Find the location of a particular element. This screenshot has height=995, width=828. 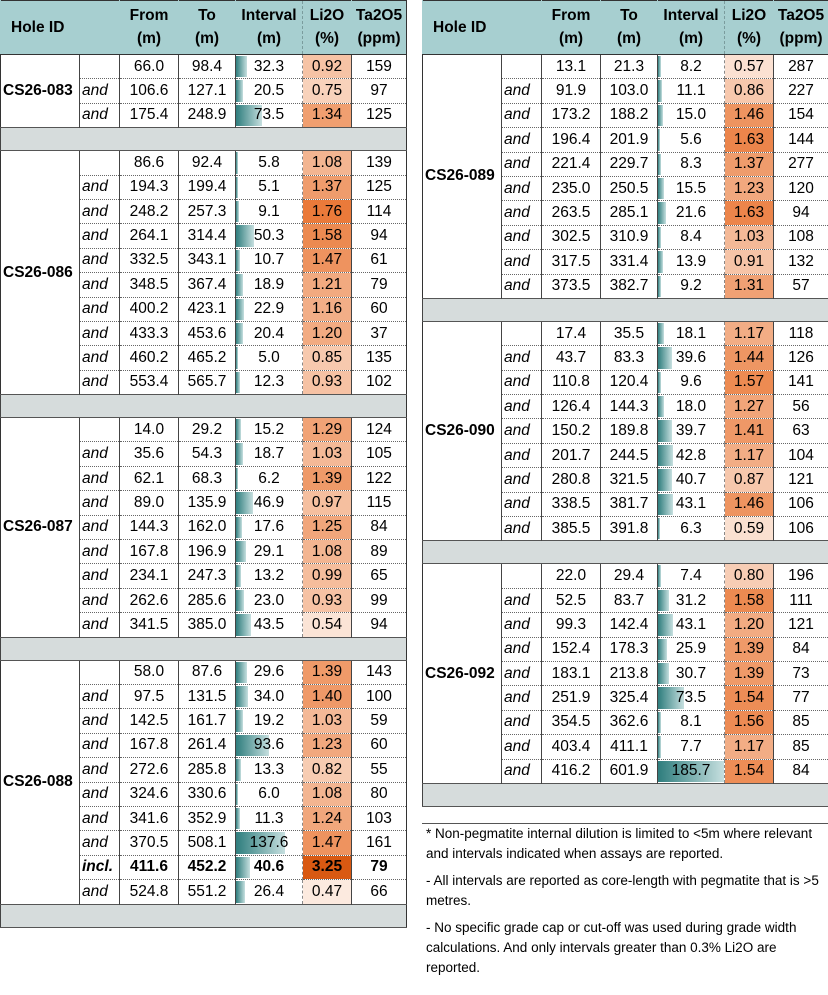

table-row: and 35.6 54.3 18.7 1.03 105 is located at coordinates (204, 454).